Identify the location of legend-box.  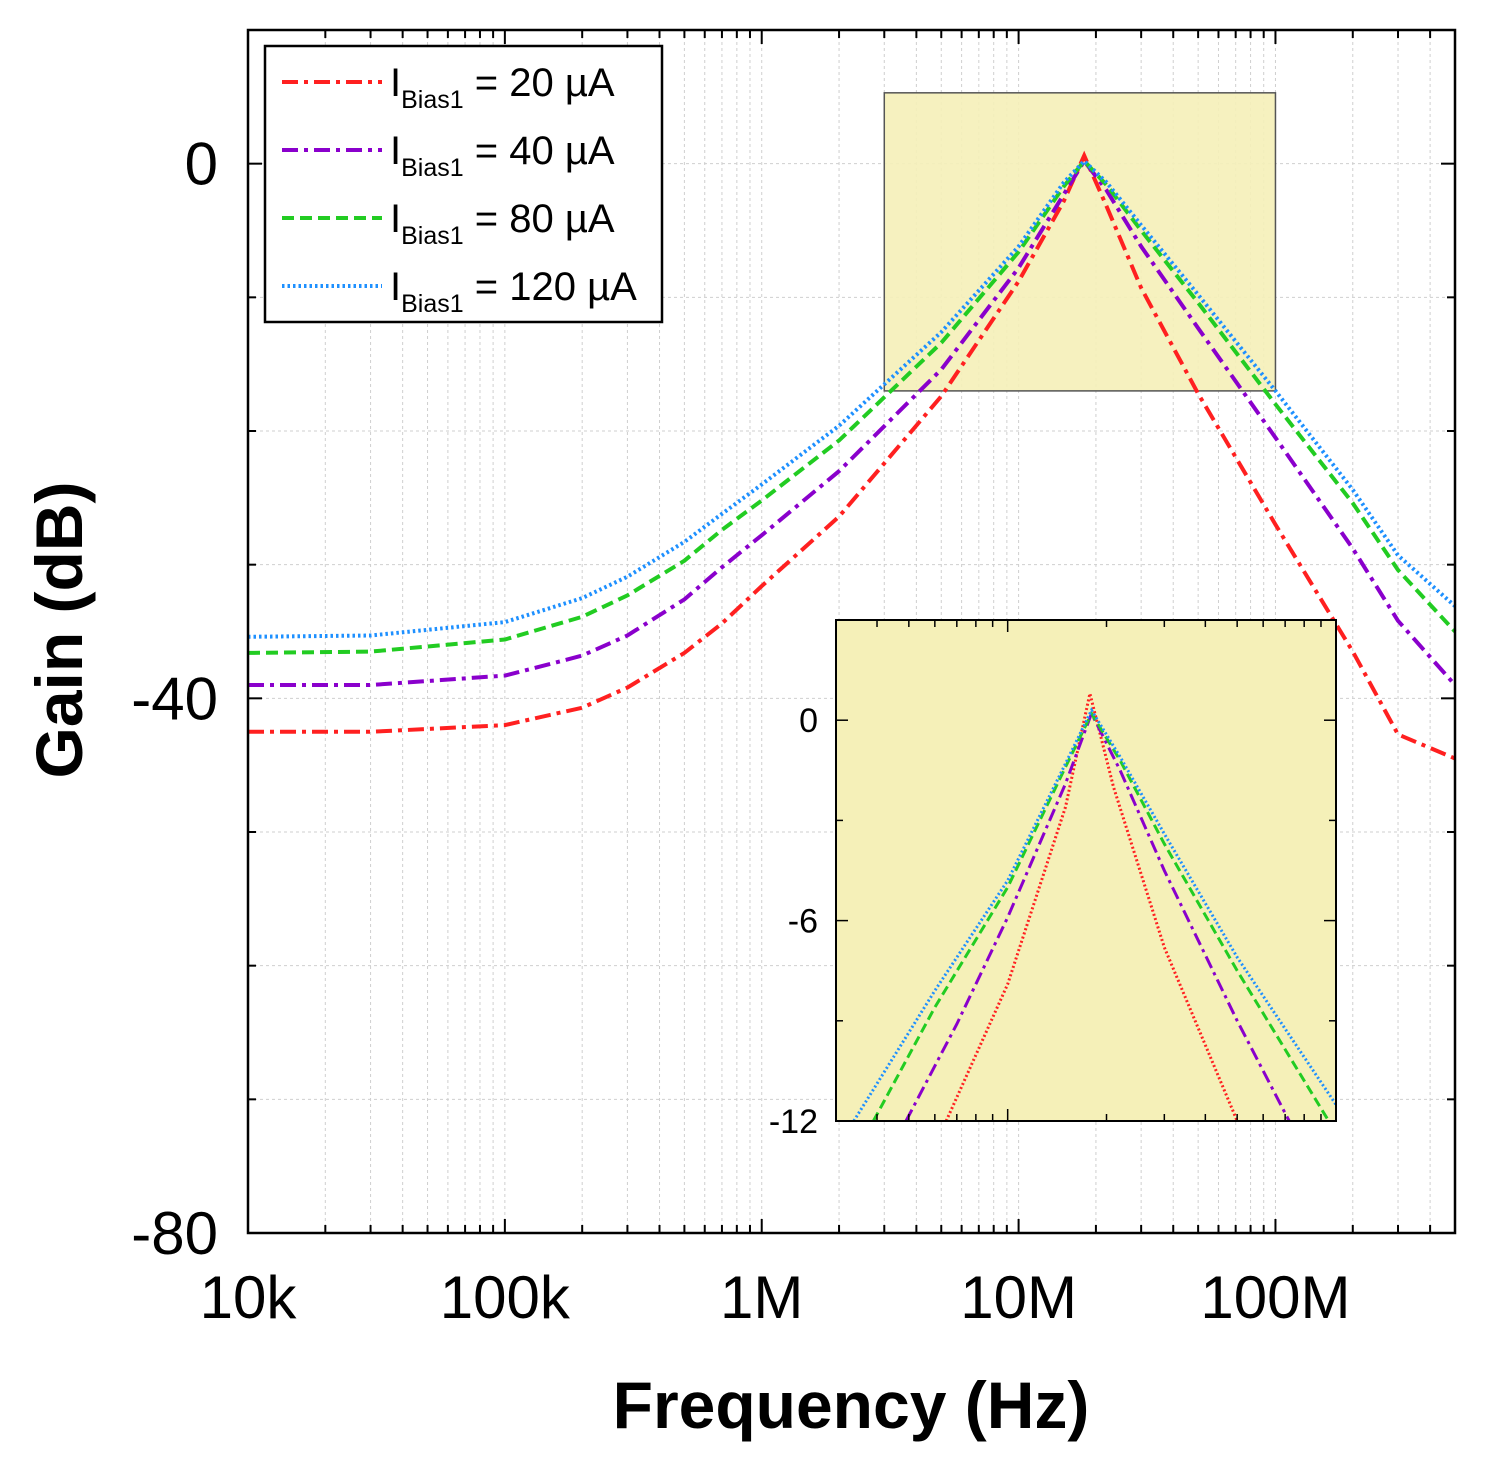
(463, 184).